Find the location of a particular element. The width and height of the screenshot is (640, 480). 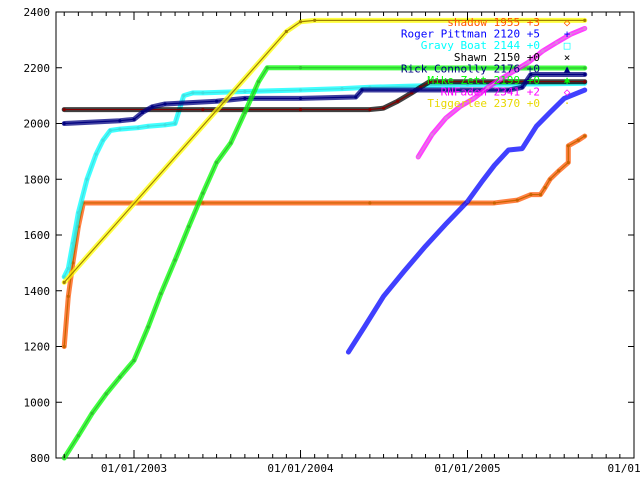

y-tick-label: 1000 is located at coordinates (37, 402).